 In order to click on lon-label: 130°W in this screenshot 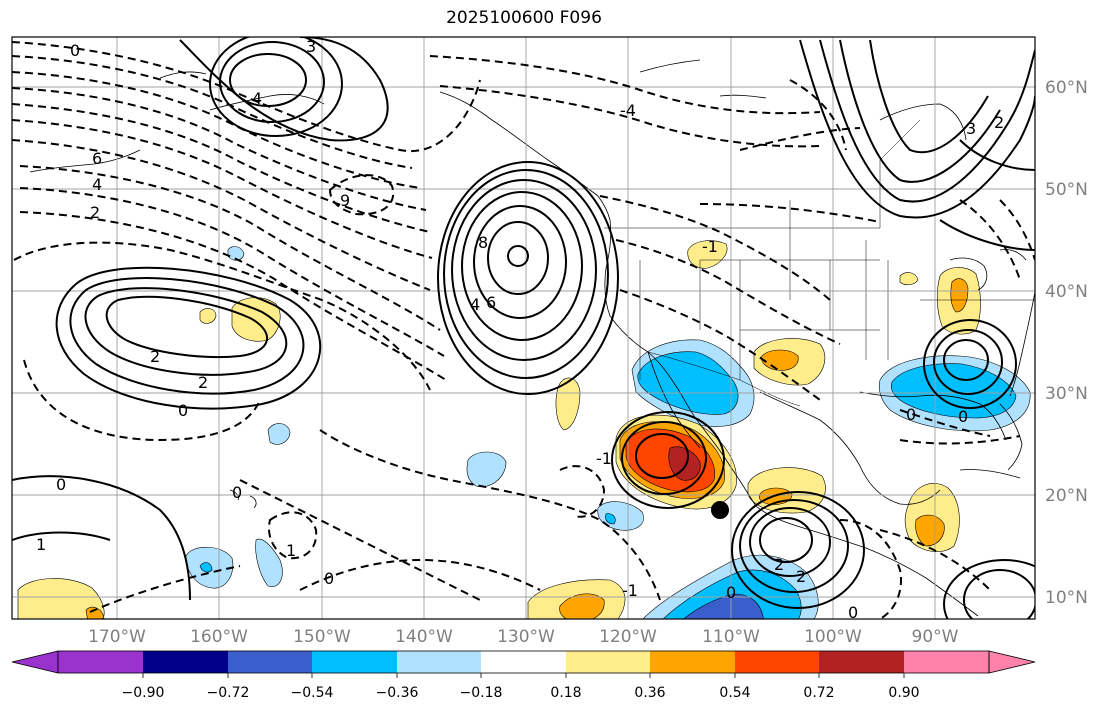, I will do `click(526, 637)`.